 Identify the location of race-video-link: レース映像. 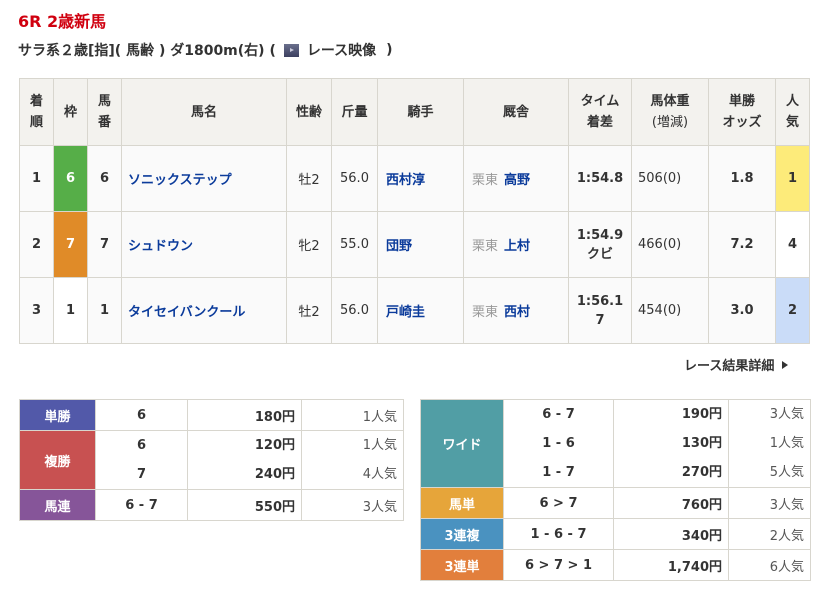
(341, 51).